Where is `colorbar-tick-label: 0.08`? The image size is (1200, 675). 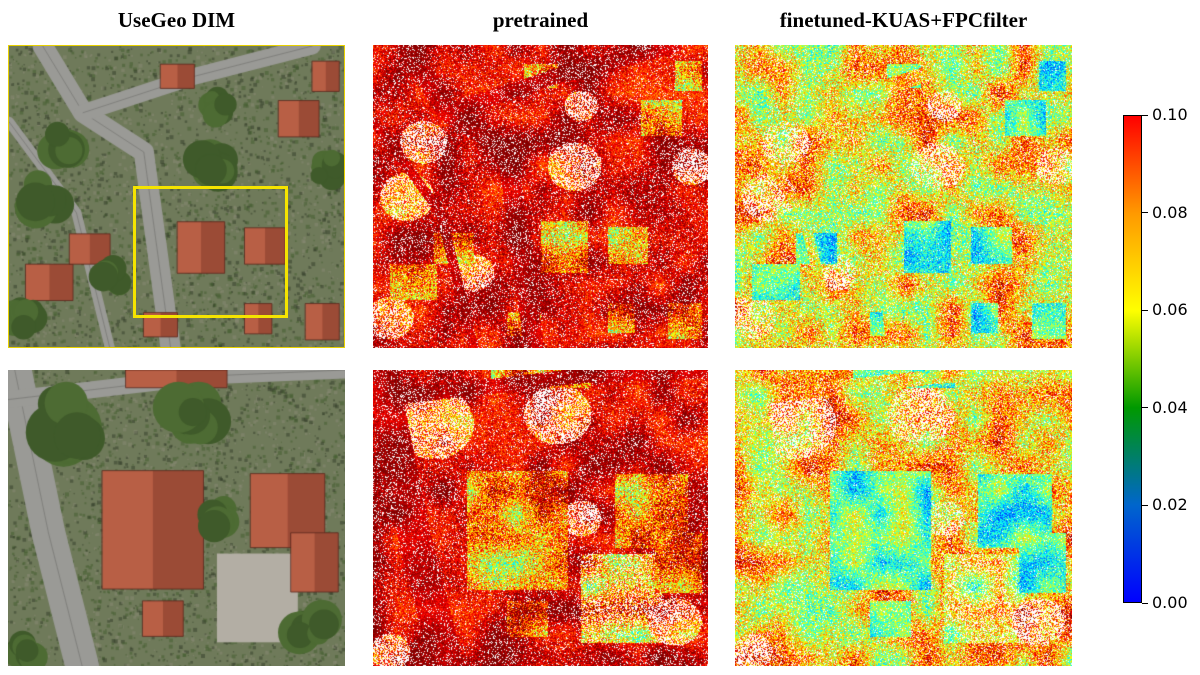
colorbar-tick-label: 0.08 is located at coordinates (1170, 212).